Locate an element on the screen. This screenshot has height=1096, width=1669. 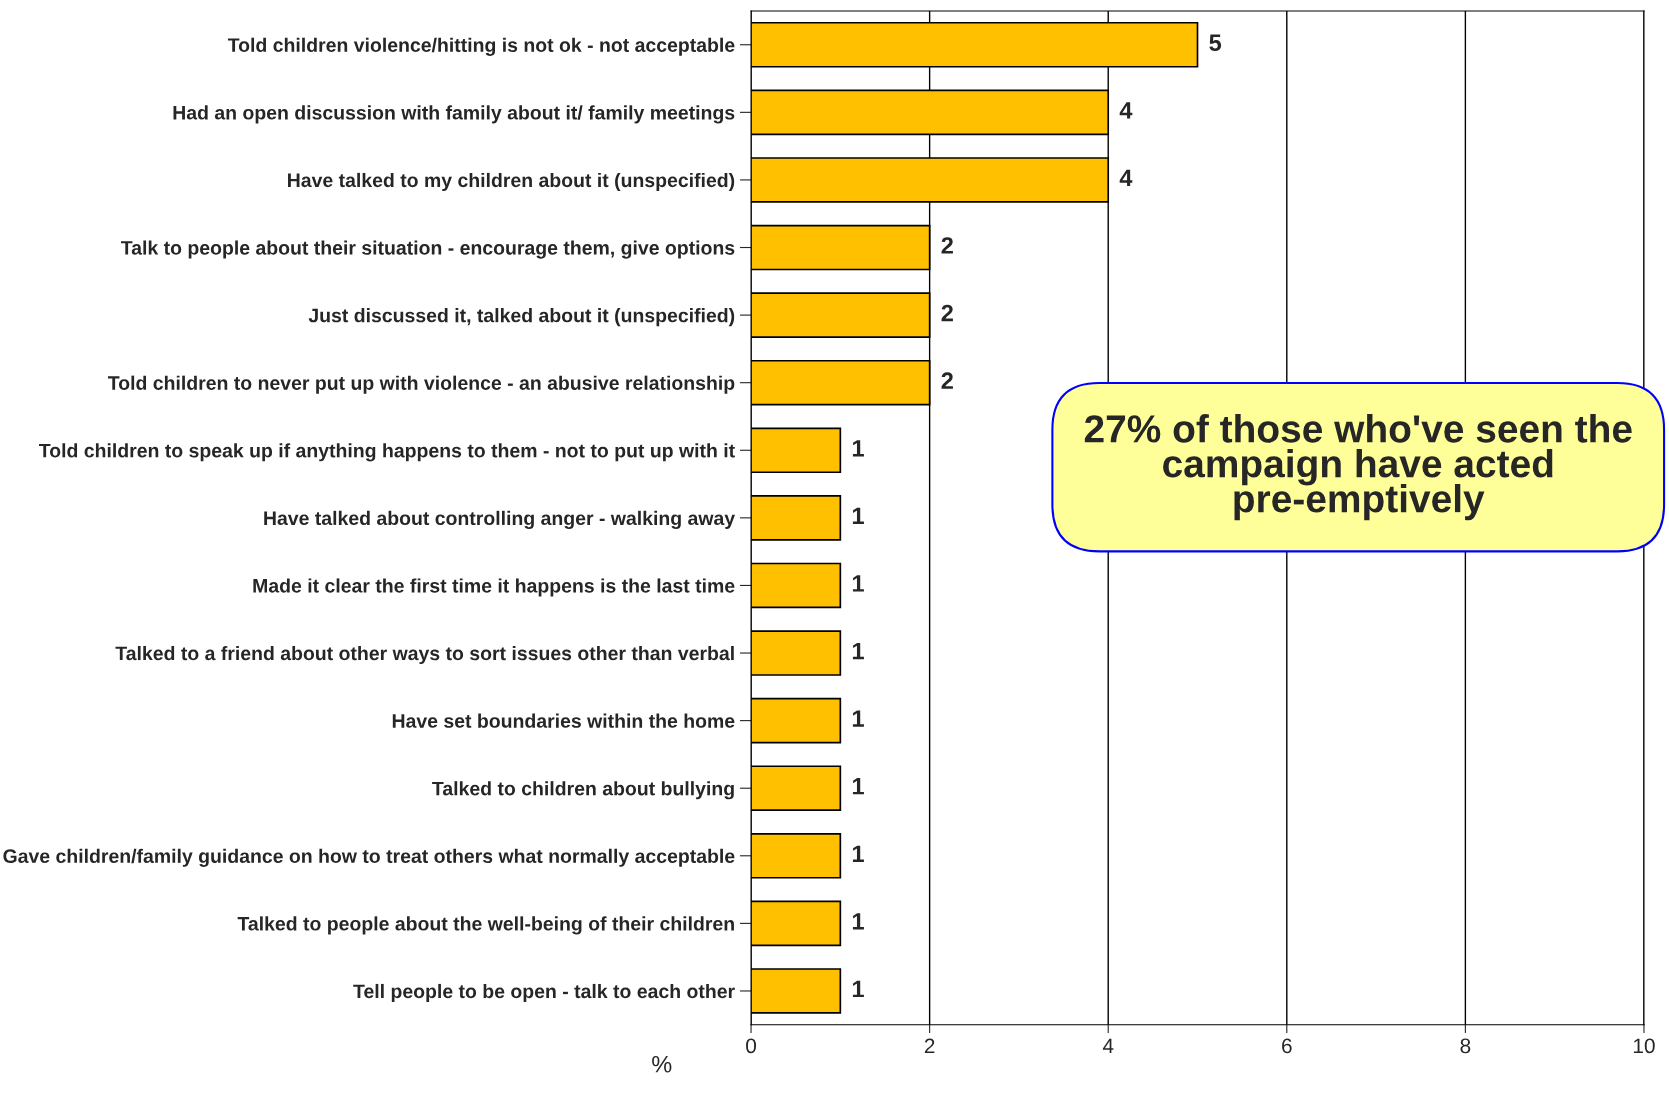
data-label: 5 is located at coordinates (1215, 43).